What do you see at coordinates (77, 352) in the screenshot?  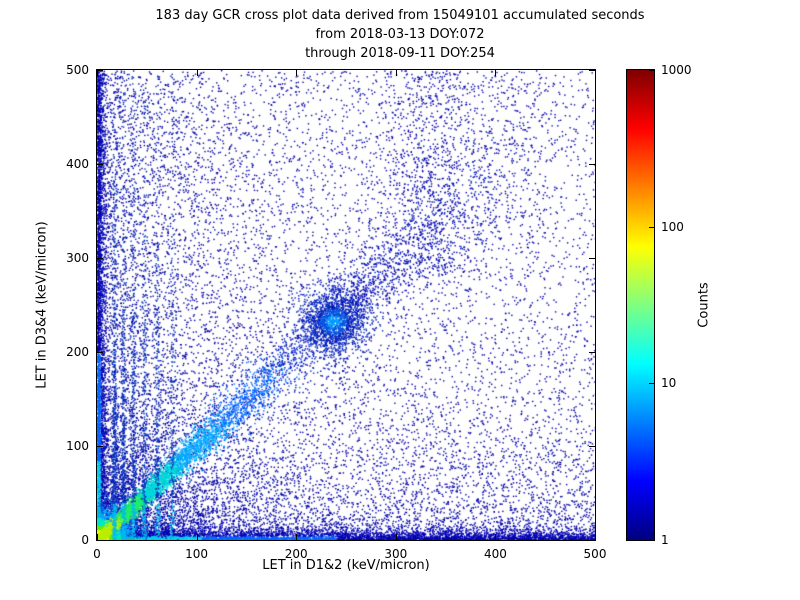 I see `y-tick-label: 200` at bounding box center [77, 352].